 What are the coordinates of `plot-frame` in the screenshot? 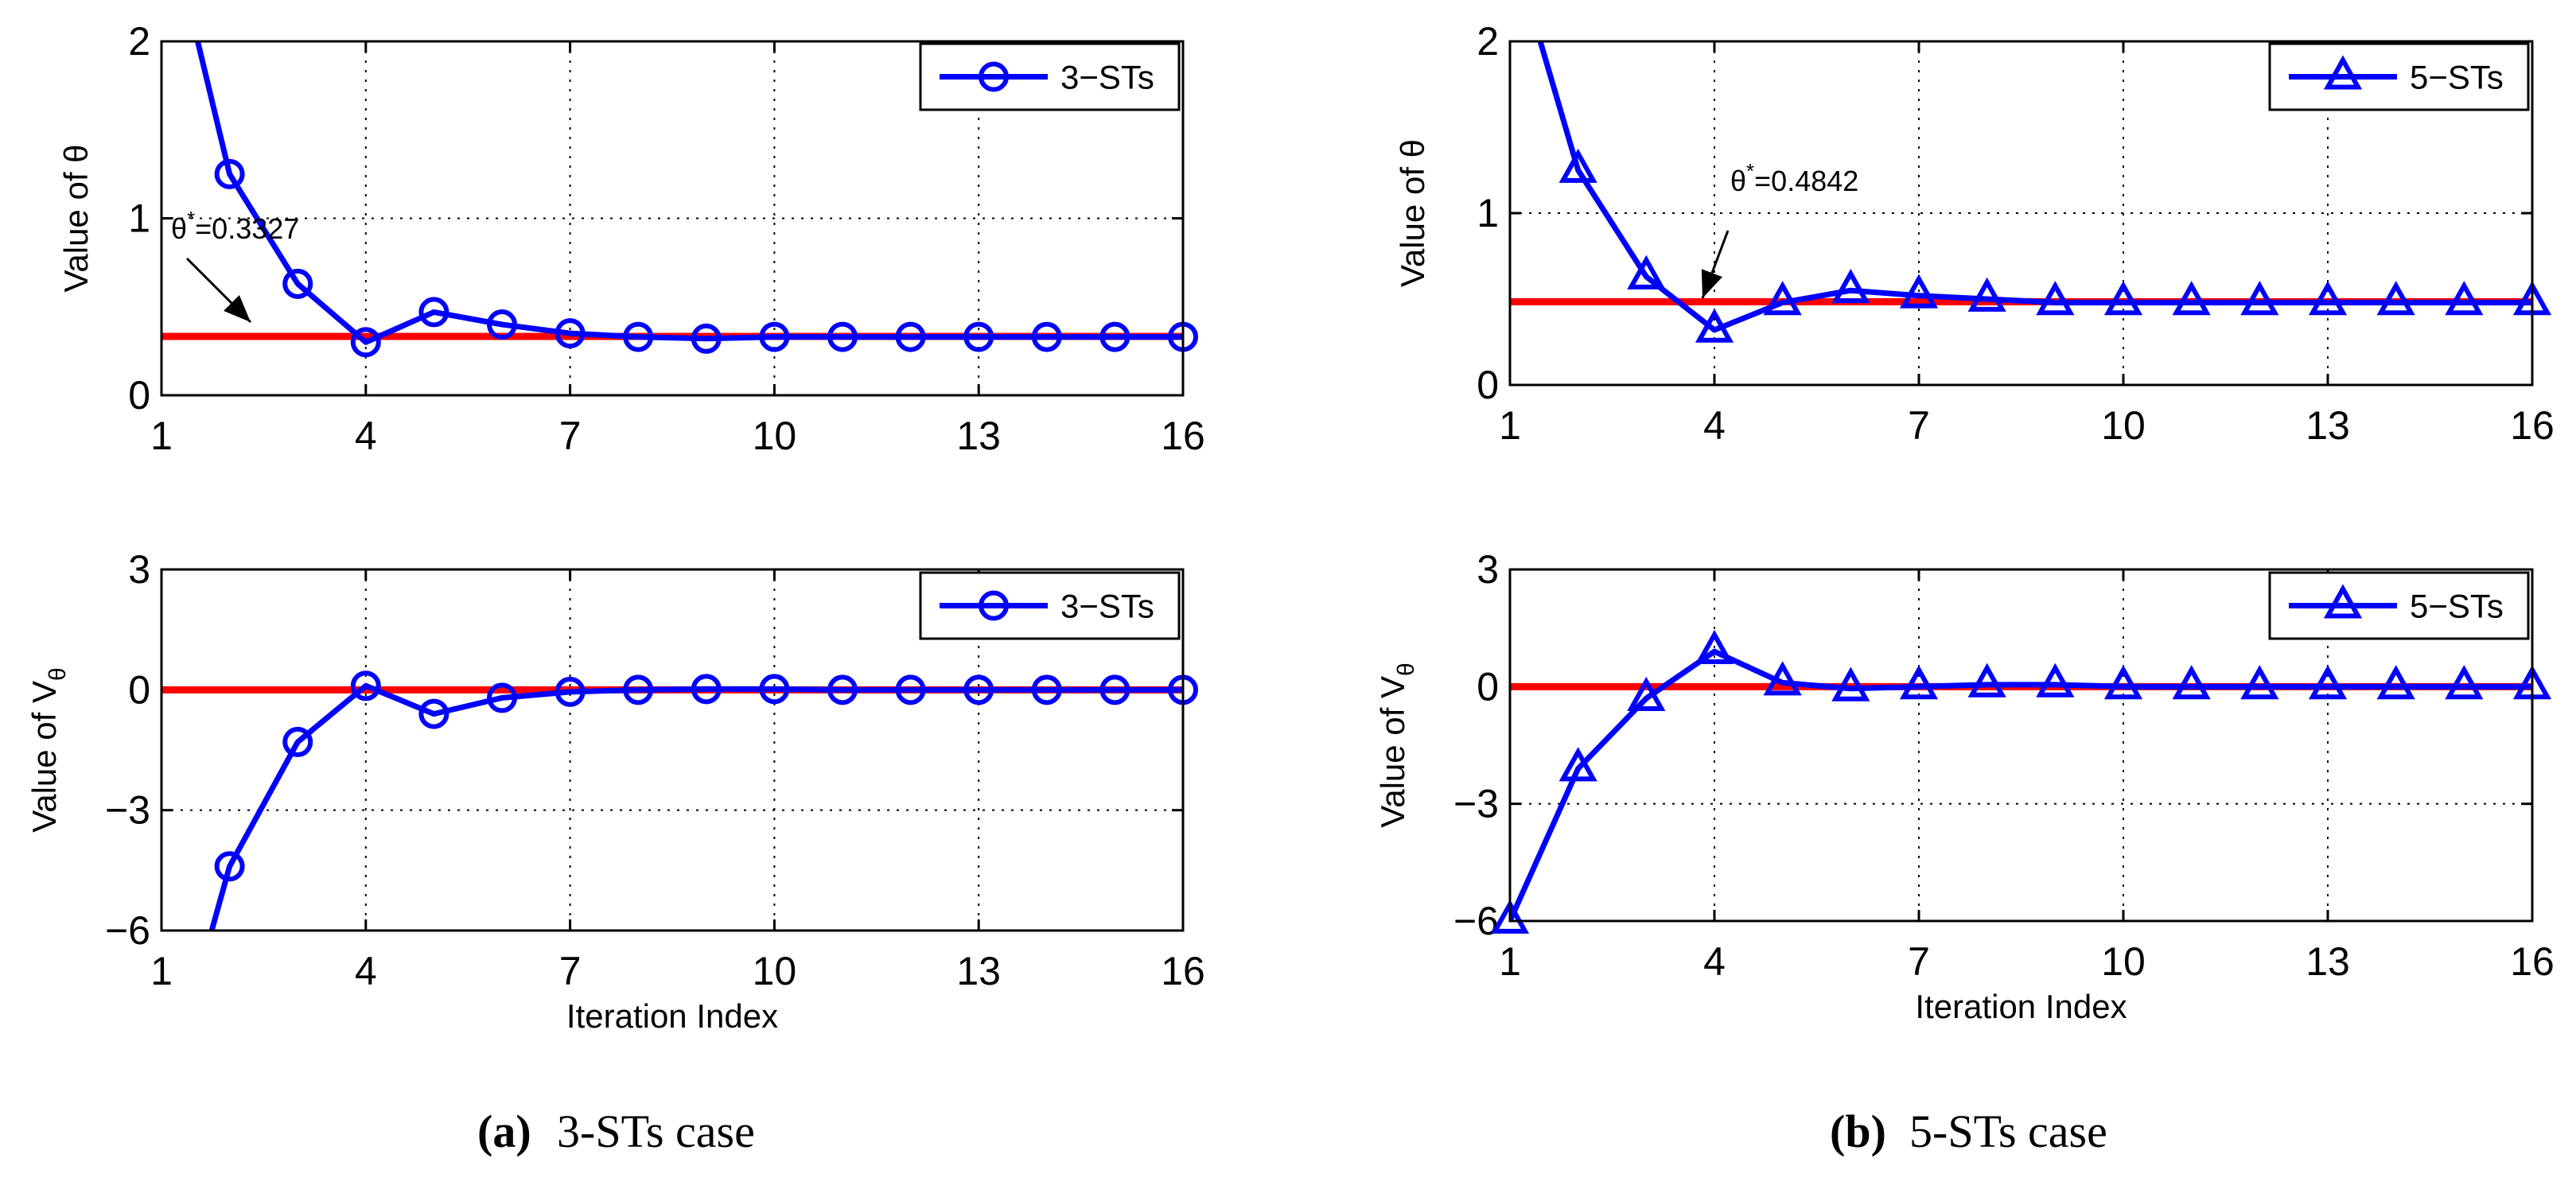 It's located at (2021, 745).